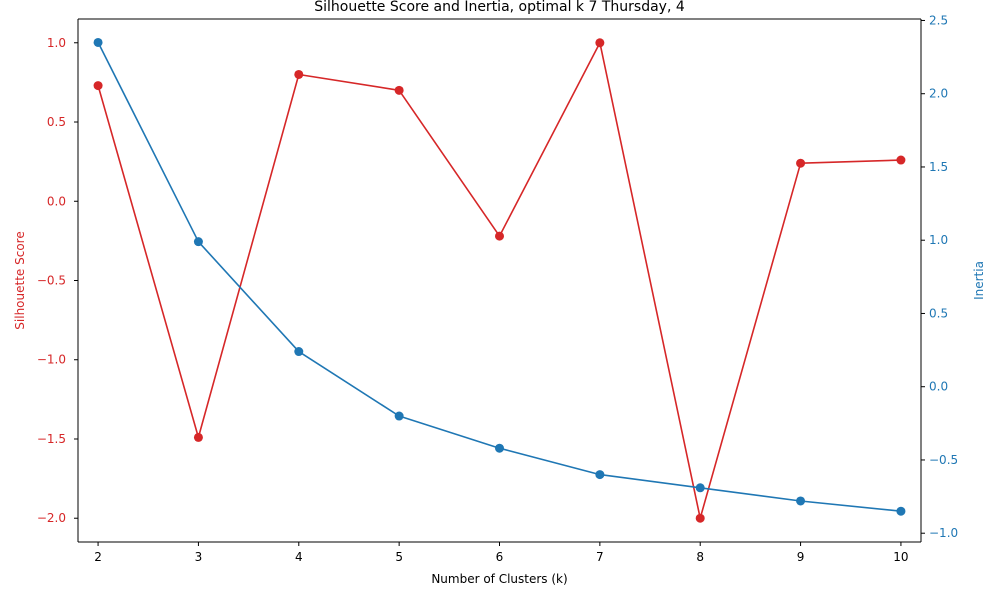 This screenshot has width=1000, height=600. Describe the element at coordinates (199, 557) in the screenshot. I see `x-tick-label: 3` at that location.